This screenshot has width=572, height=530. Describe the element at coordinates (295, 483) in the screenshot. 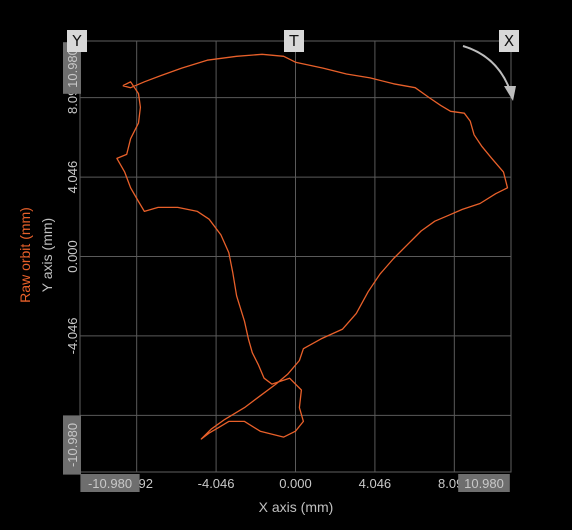

I see `x-tick-label: 0.000` at that location.